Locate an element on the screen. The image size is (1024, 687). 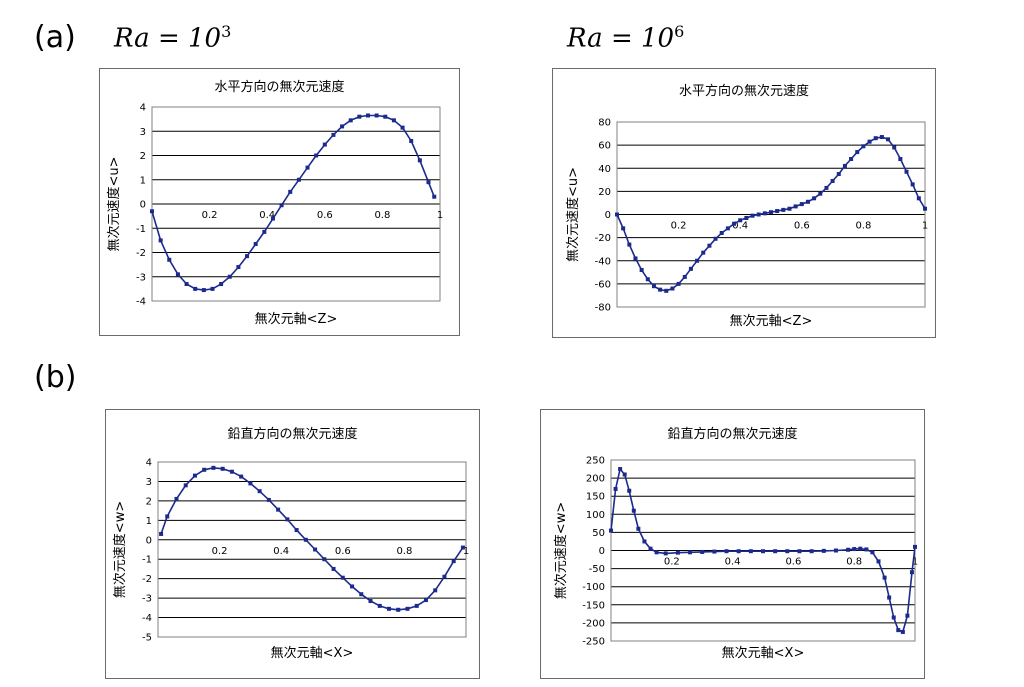
x-axis-label: 無次元軸<Z> is located at coordinates (771, 321).